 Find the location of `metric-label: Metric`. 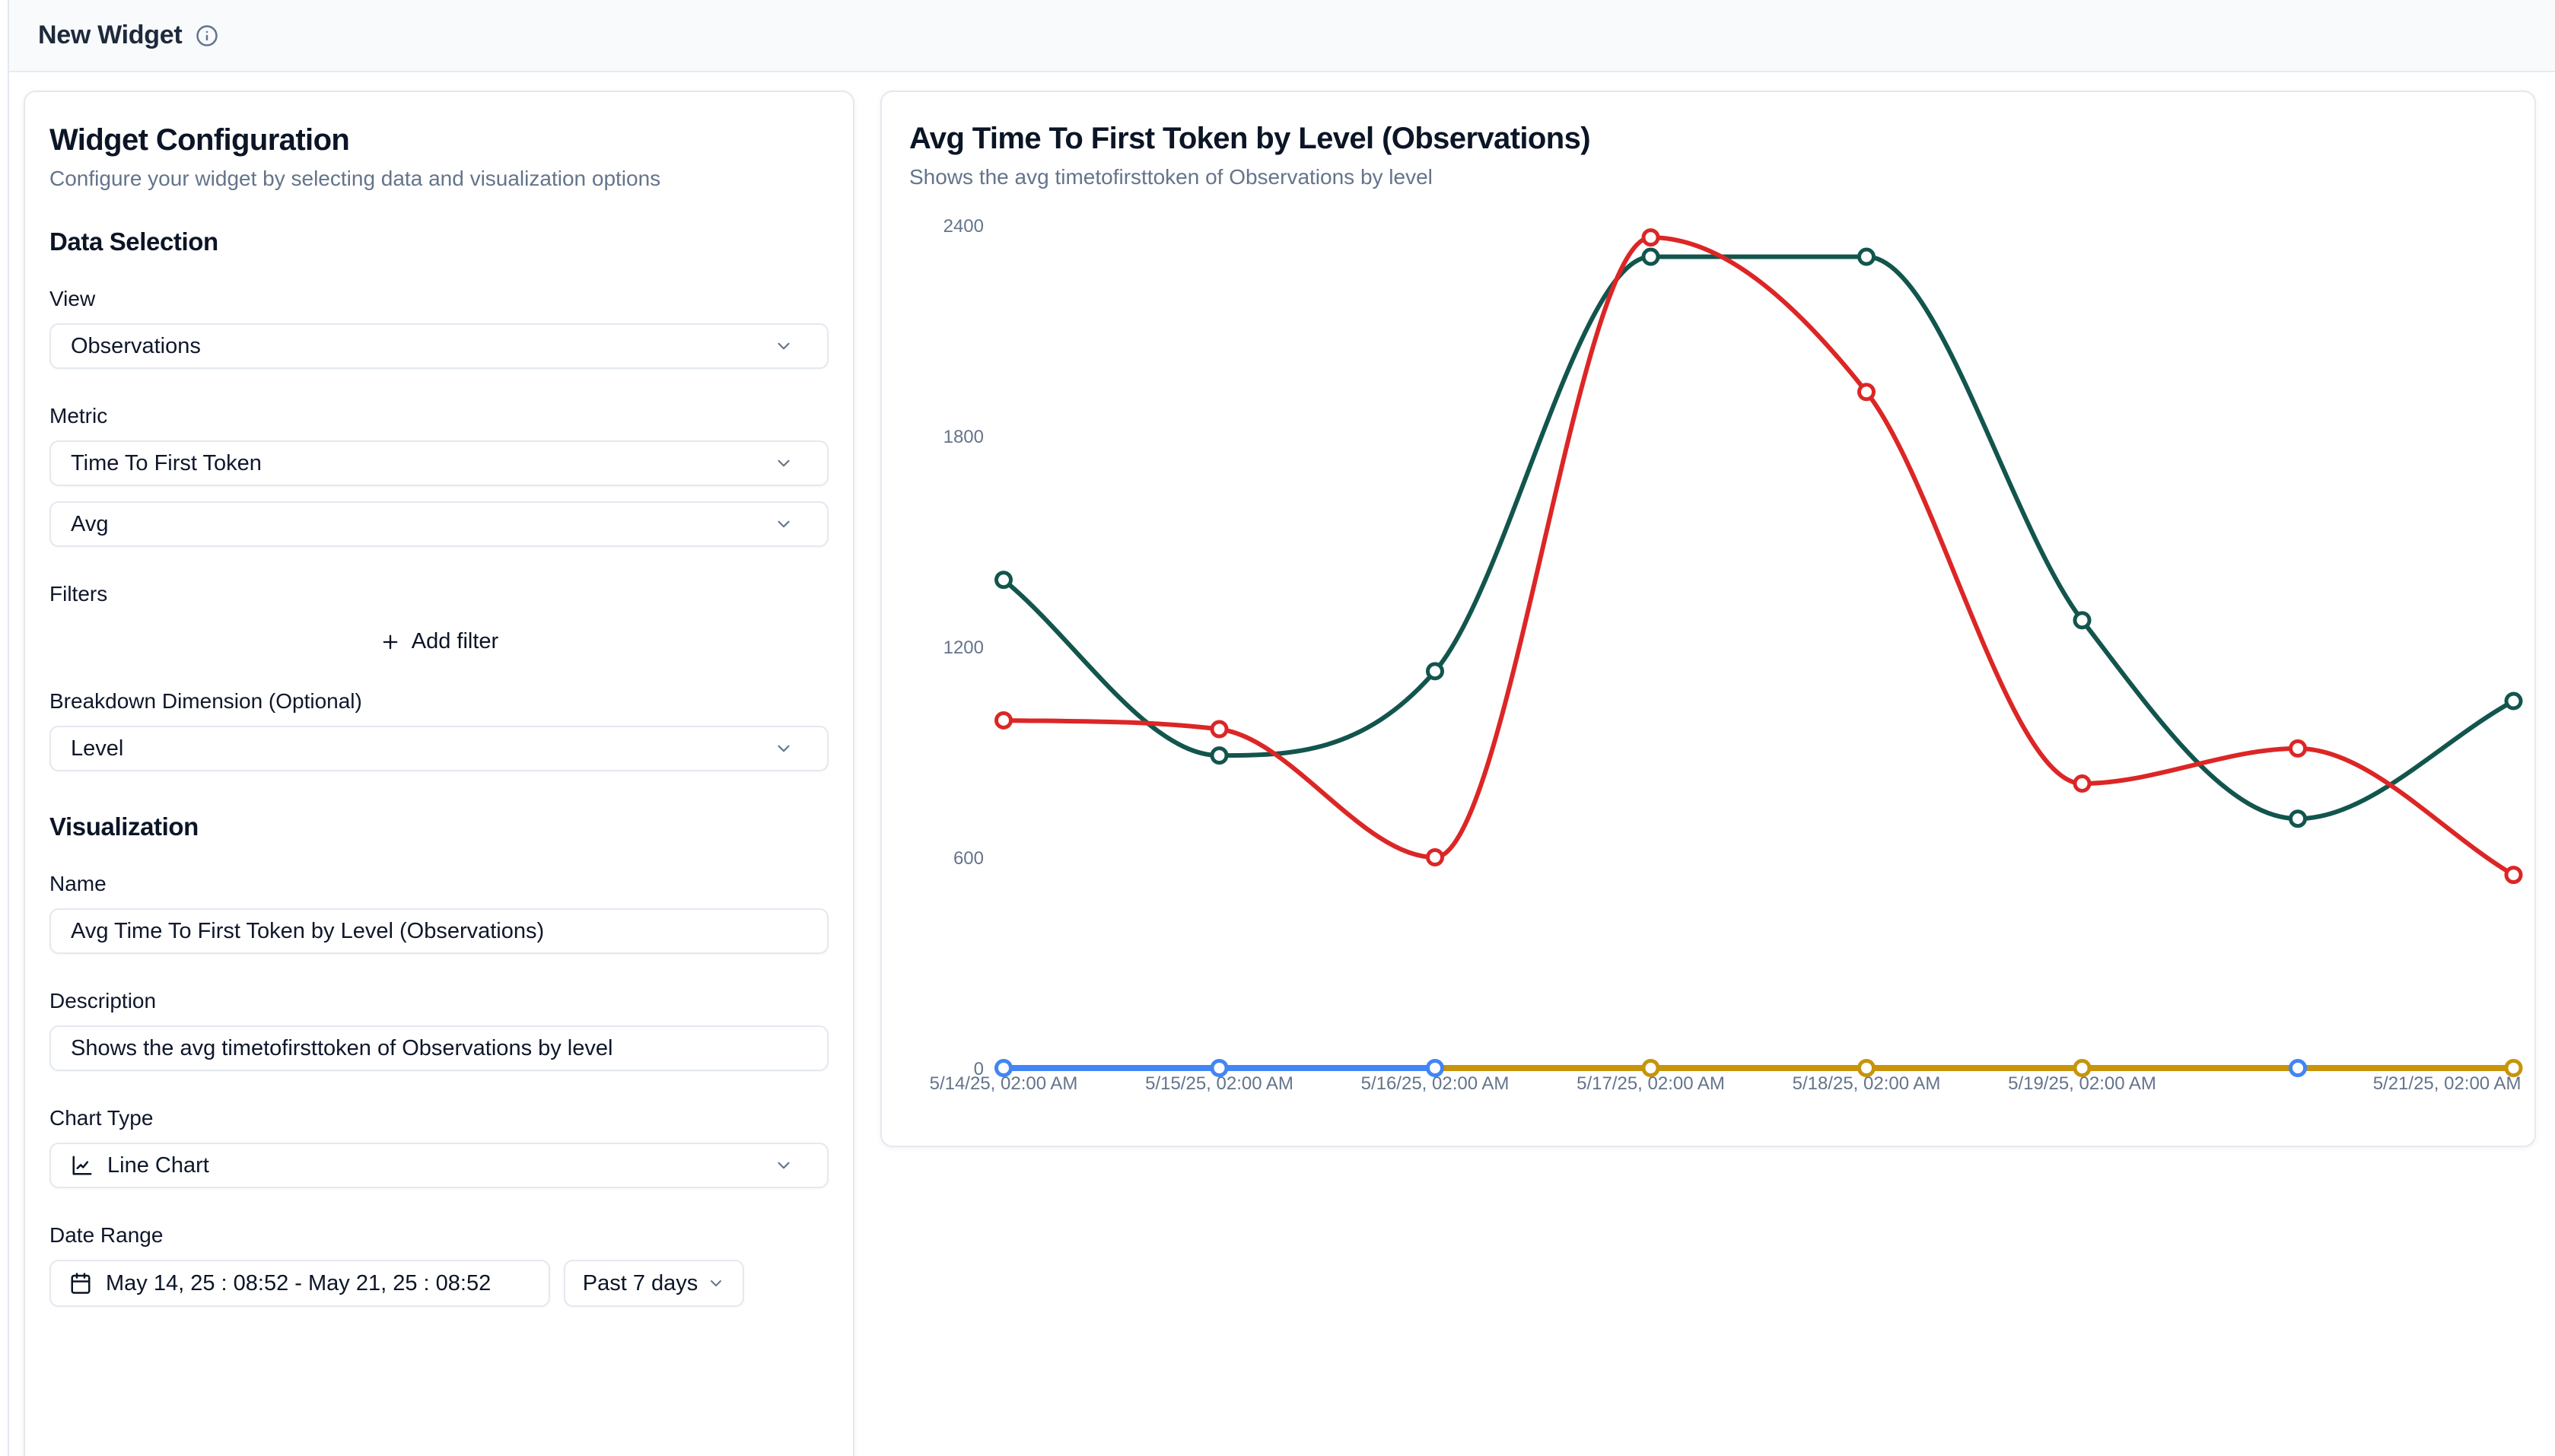

metric-label: Metric is located at coordinates (79, 416).